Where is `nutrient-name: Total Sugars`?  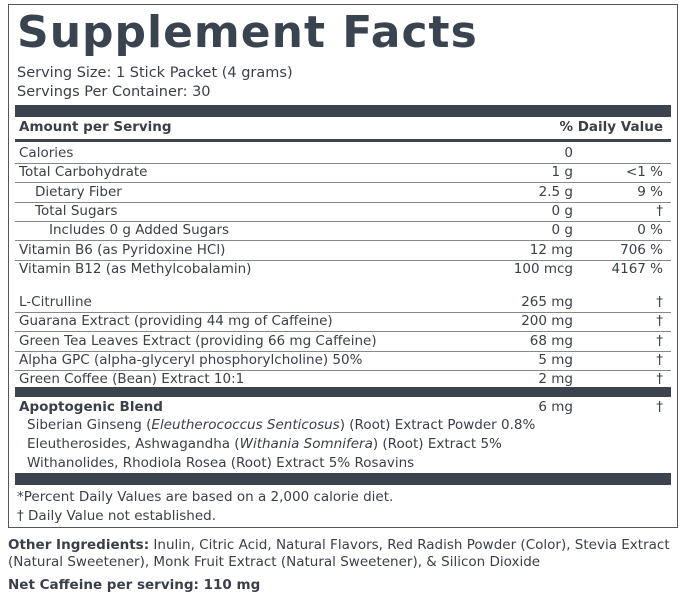
nutrient-name: Total Sugars is located at coordinates (76, 210).